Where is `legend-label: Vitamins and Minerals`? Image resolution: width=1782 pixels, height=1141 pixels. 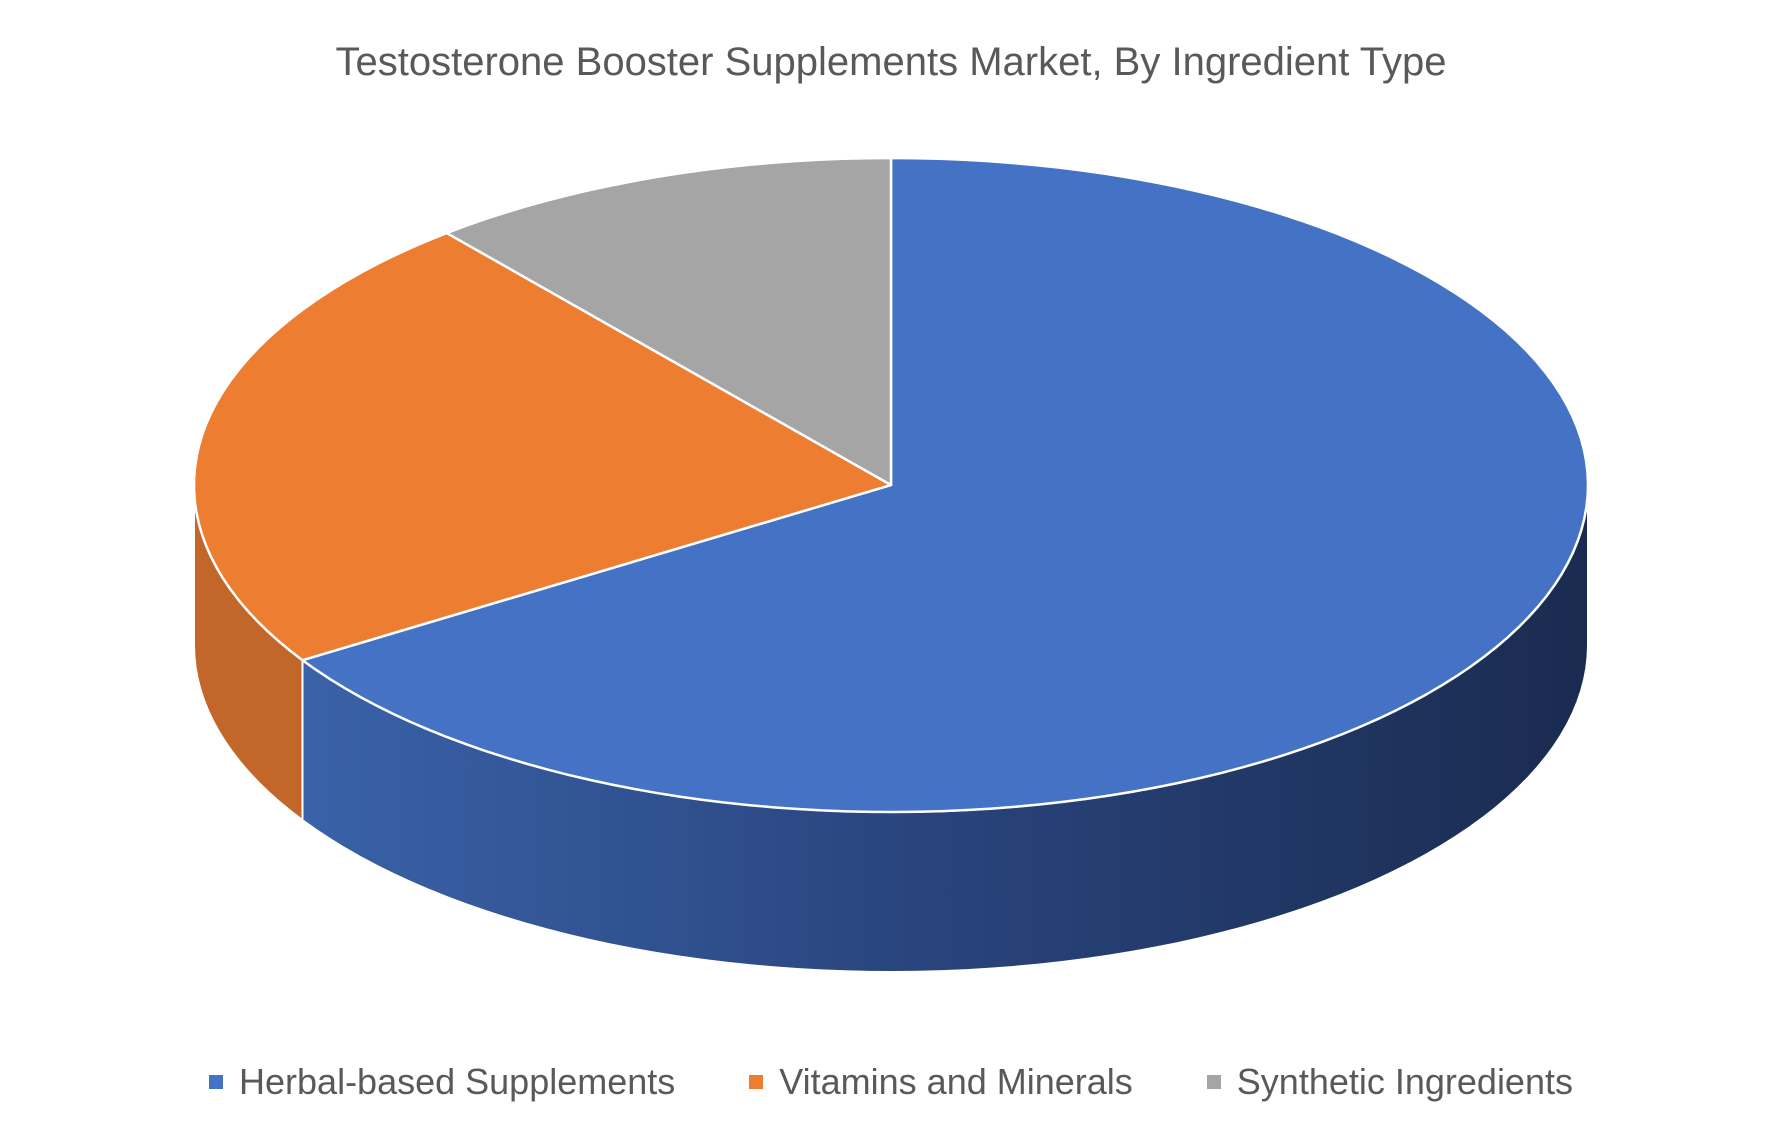 legend-label: Vitamins and Minerals is located at coordinates (956, 1081).